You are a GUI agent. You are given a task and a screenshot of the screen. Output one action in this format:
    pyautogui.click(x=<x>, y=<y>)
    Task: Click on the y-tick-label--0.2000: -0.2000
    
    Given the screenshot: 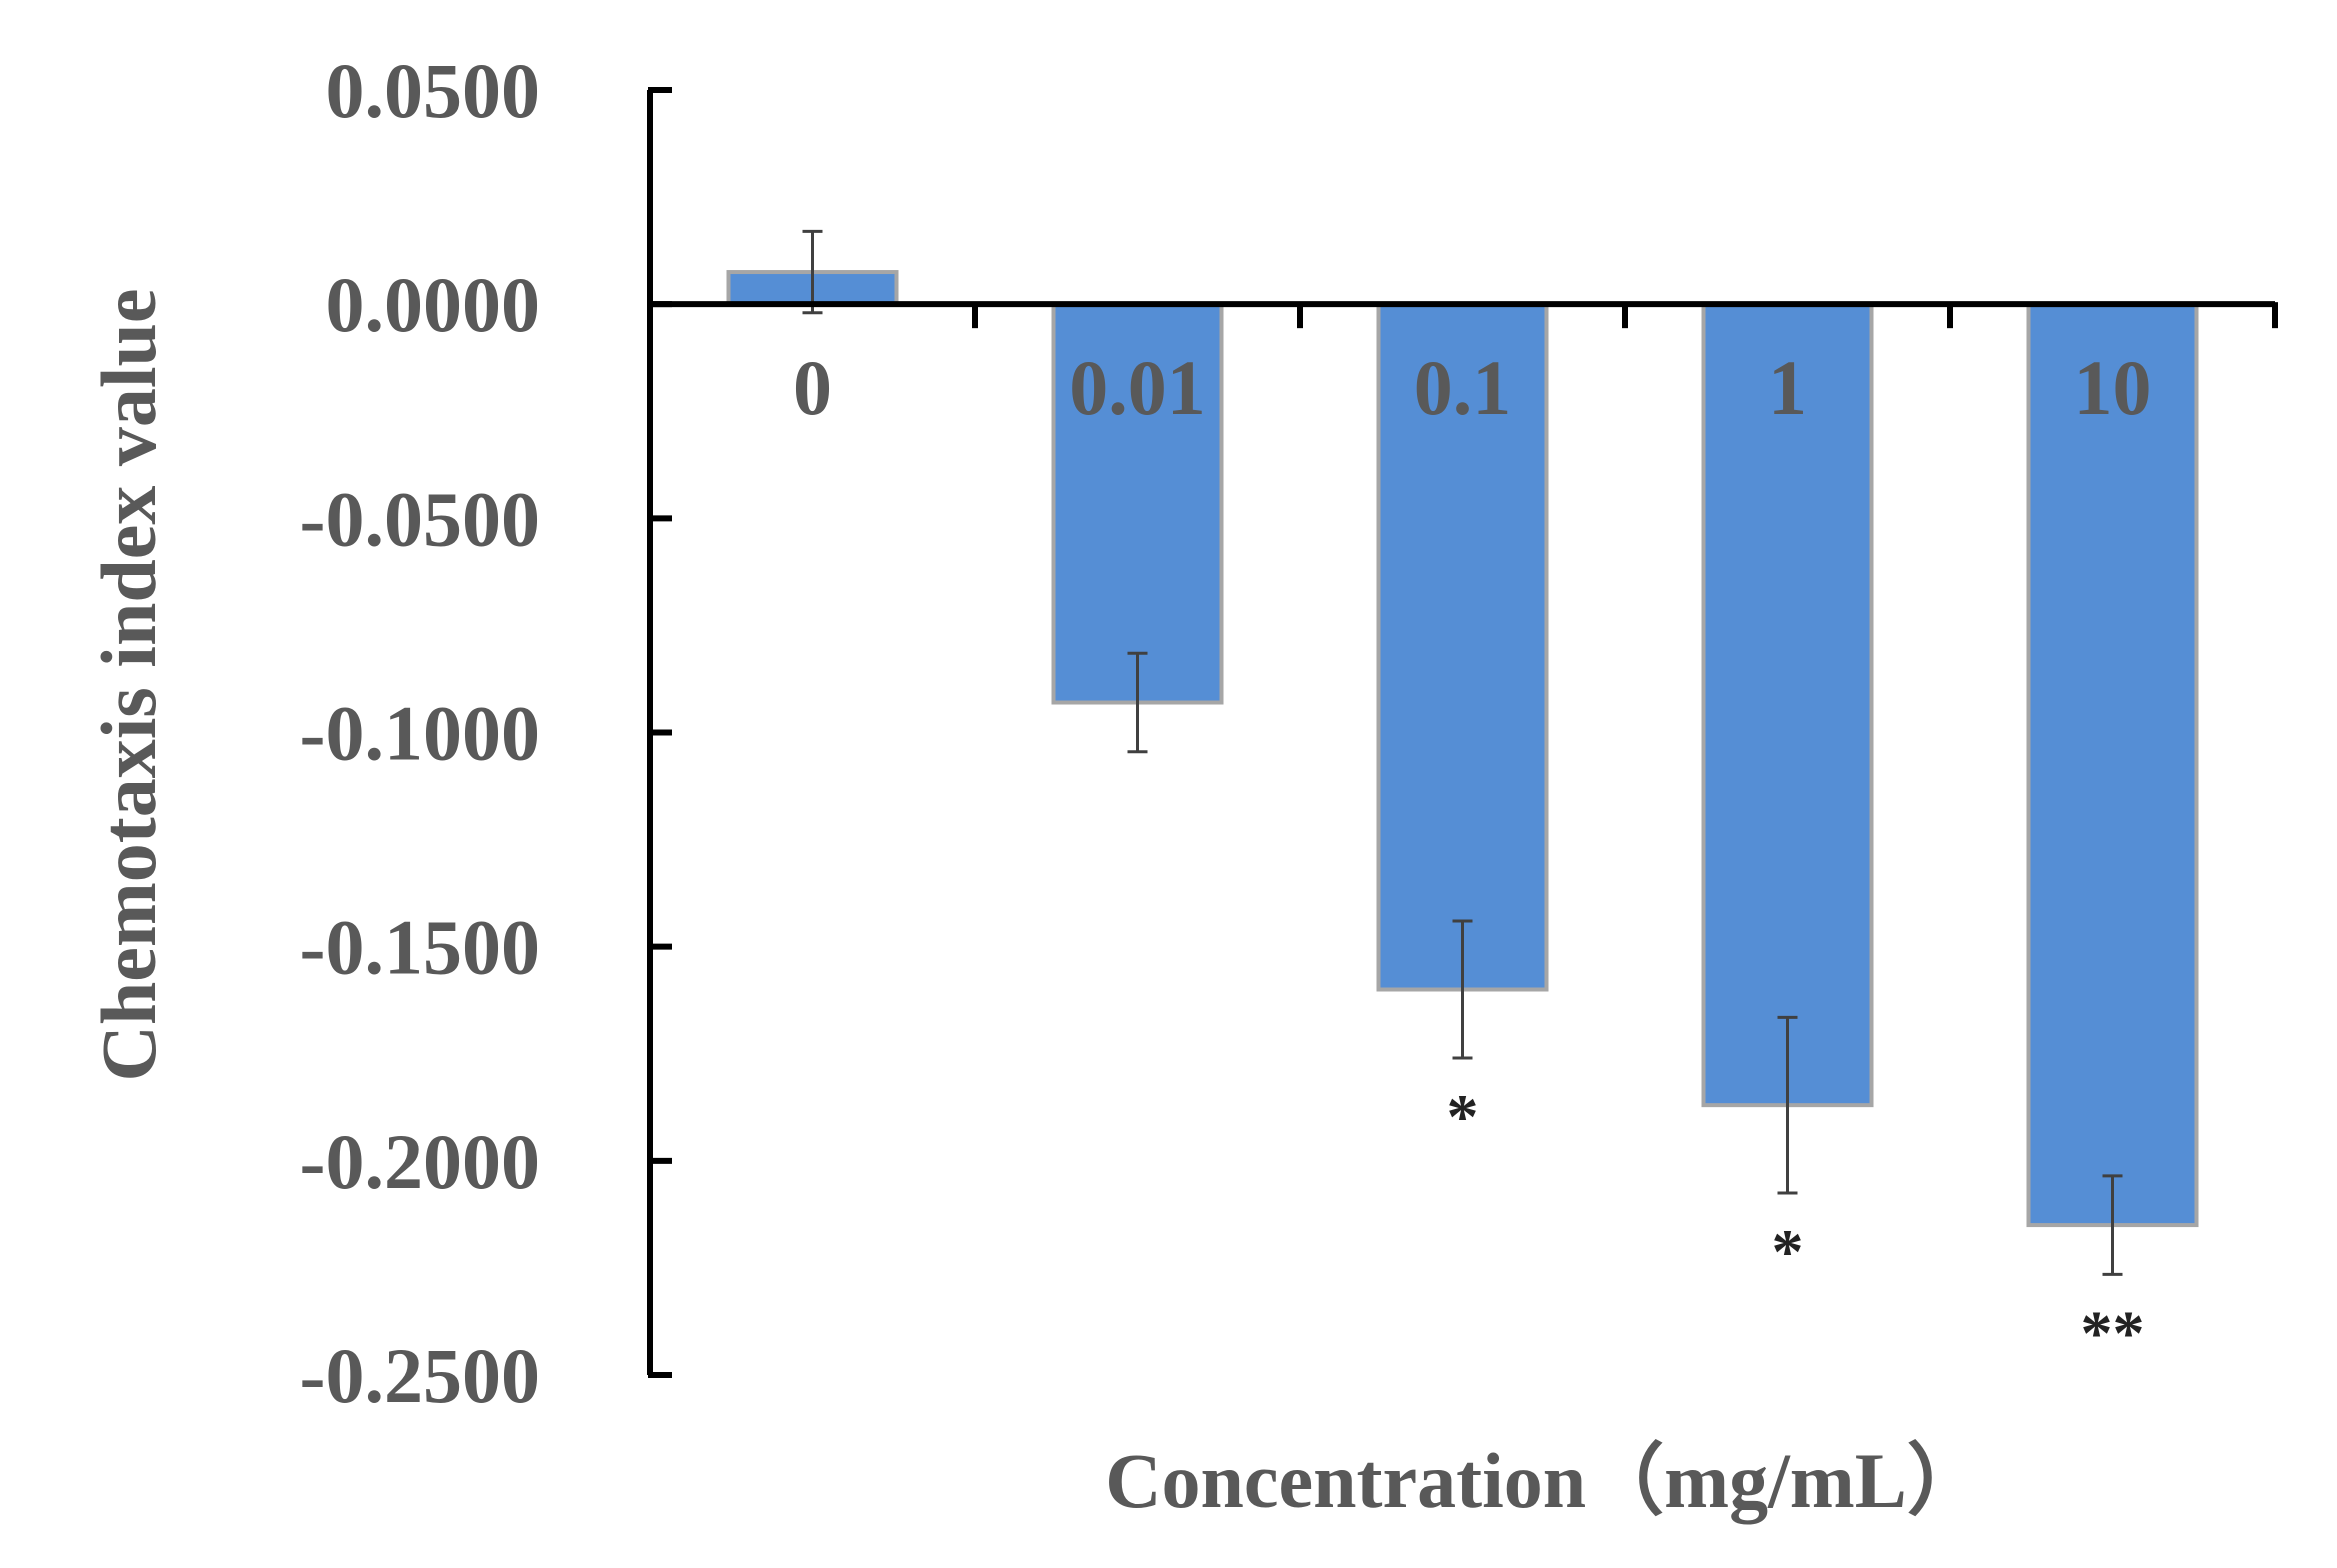 What is the action you would take?
    pyautogui.click(x=420, y=1161)
    